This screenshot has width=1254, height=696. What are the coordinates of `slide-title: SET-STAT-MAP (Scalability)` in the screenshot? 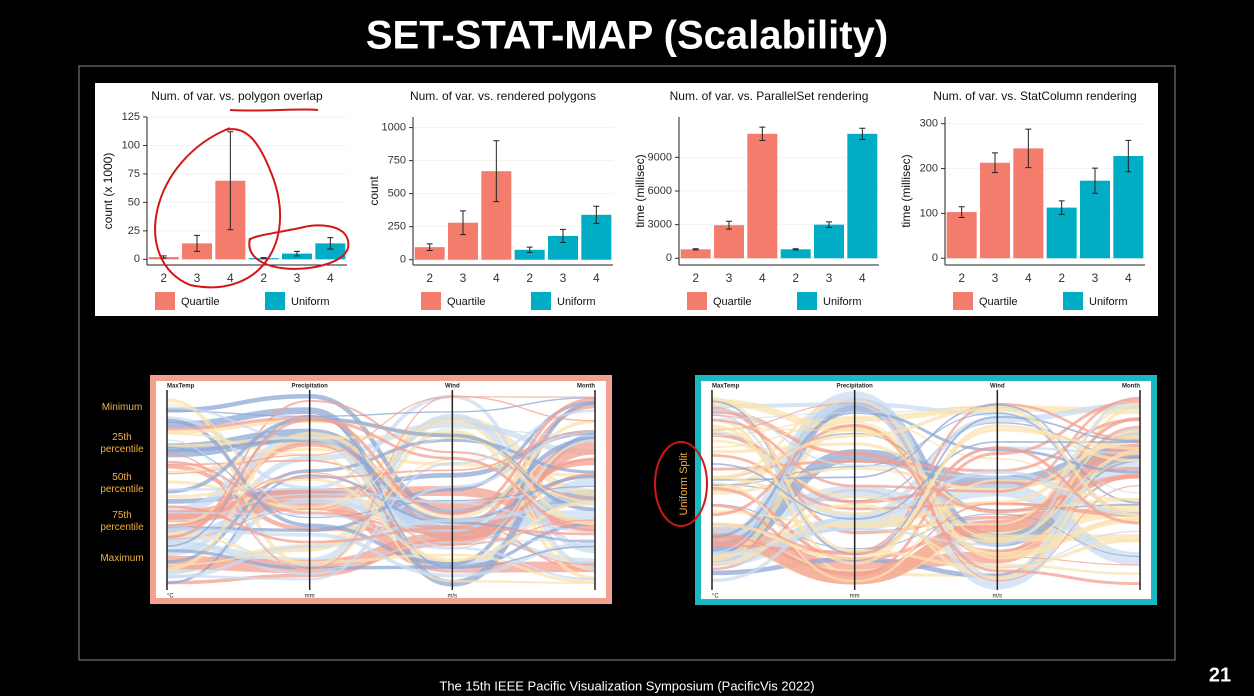 It's located at (627, 36).